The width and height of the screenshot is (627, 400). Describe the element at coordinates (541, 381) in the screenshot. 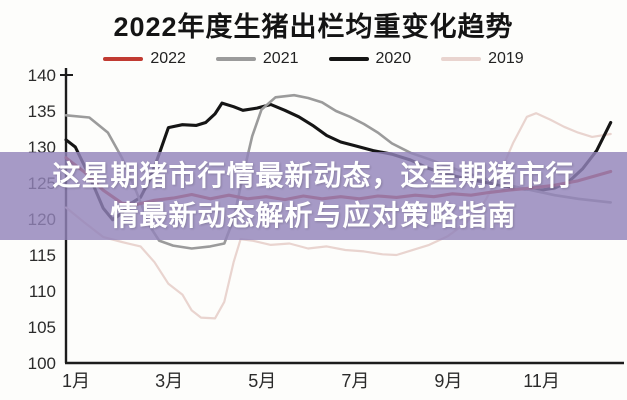

I see `x-tick-label: 11月` at that location.